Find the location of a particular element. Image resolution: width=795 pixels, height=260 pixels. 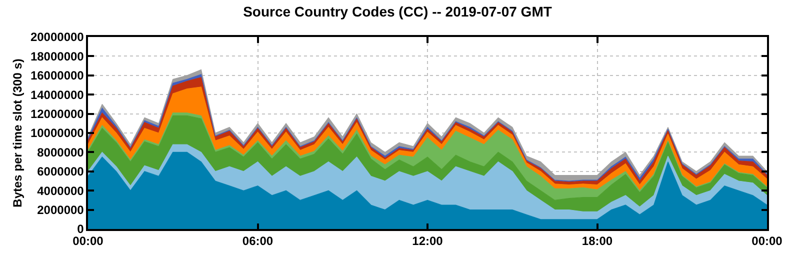

chart-title: Source Country Codes (CC) -- 2019-07-07 GMT is located at coordinates (397, 11).